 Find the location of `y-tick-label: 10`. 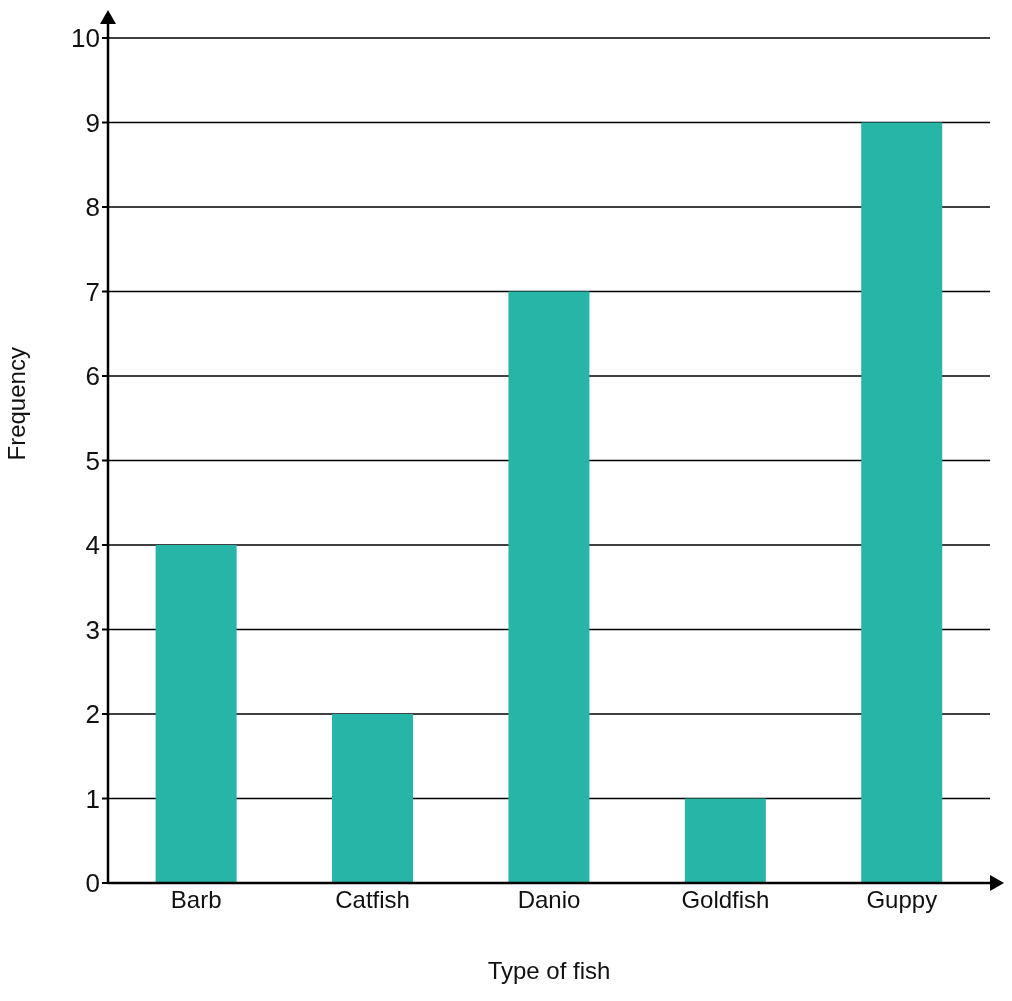

y-tick-label: 10 is located at coordinates (85, 38).